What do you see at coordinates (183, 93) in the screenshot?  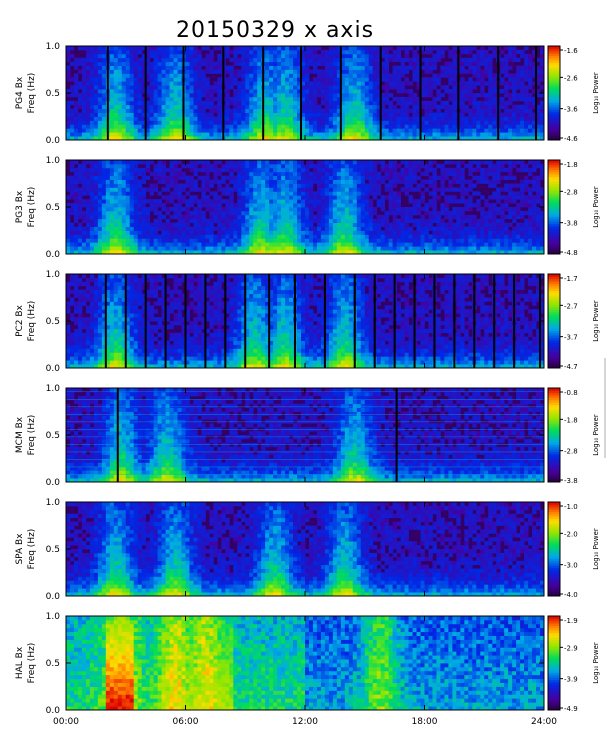 I see `data-gap` at bounding box center [183, 93].